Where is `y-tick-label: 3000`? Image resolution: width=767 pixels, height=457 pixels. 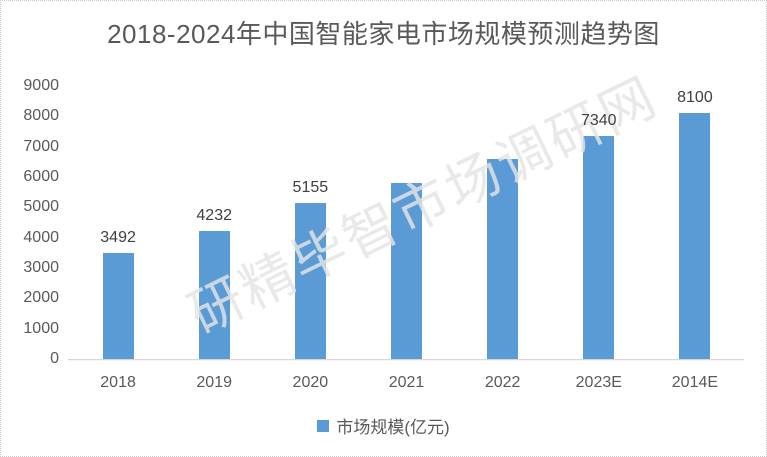
y-tick-label: 3000 is located at coordinates (41, 267).